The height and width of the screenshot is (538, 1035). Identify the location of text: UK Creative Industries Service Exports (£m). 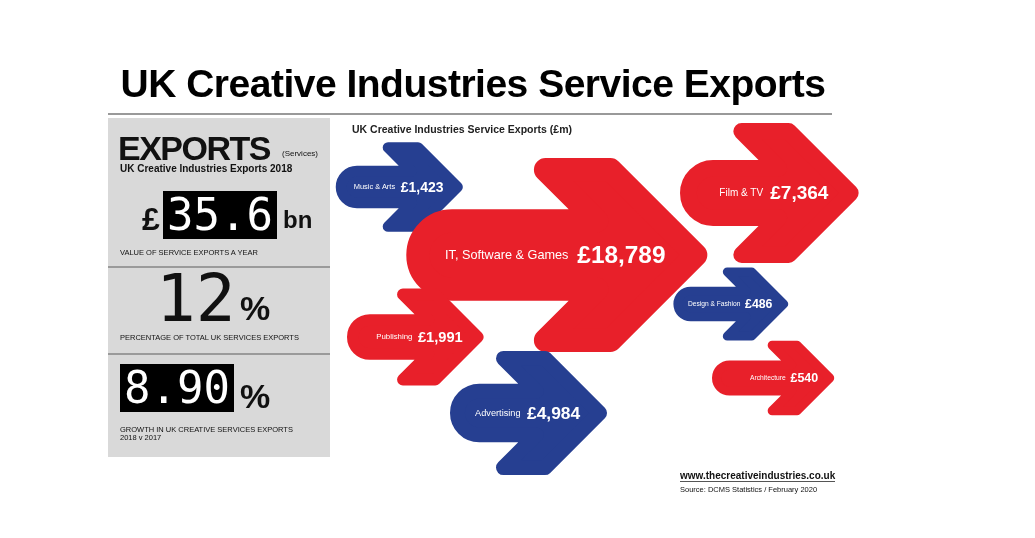
(462, 129).